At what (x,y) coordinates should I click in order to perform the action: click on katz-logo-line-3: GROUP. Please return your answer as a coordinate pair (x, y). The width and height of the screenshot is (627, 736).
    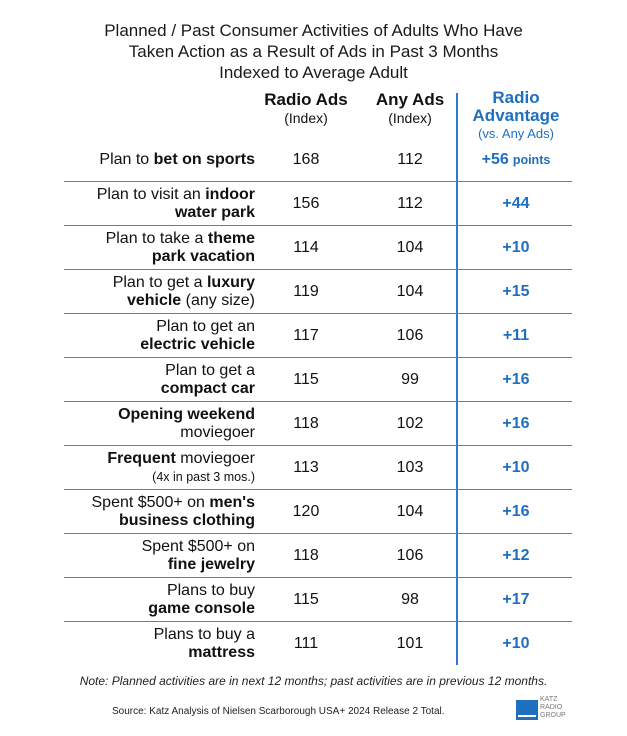
    Looking at the image, I should click on (553, 715).